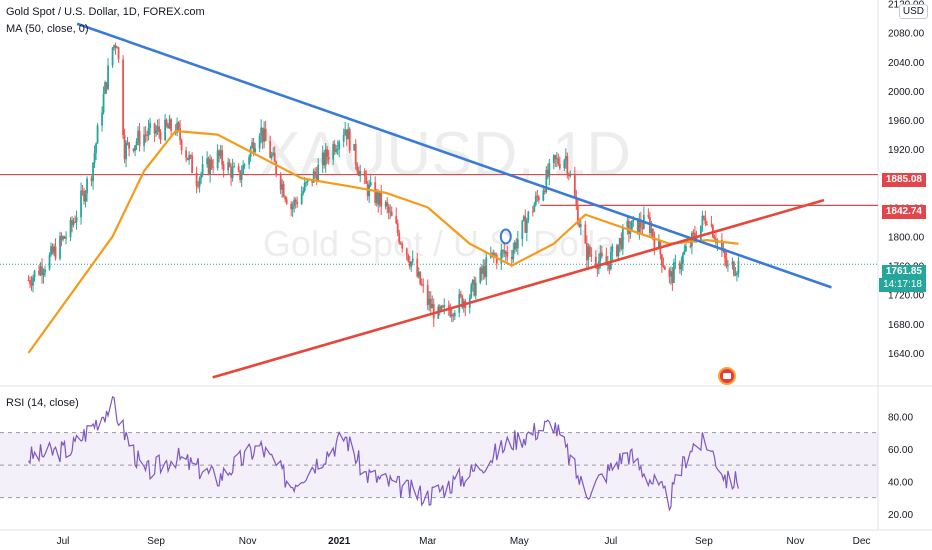 Image resolution: width=932 pixels, height=550 pixels. What do you see at coordinates (105, 12) in the screenshot?
I see `symbol-title: Gold Spot / U.S. Dollar, 1D, FOREX.com` at bounding box center [105, 12].